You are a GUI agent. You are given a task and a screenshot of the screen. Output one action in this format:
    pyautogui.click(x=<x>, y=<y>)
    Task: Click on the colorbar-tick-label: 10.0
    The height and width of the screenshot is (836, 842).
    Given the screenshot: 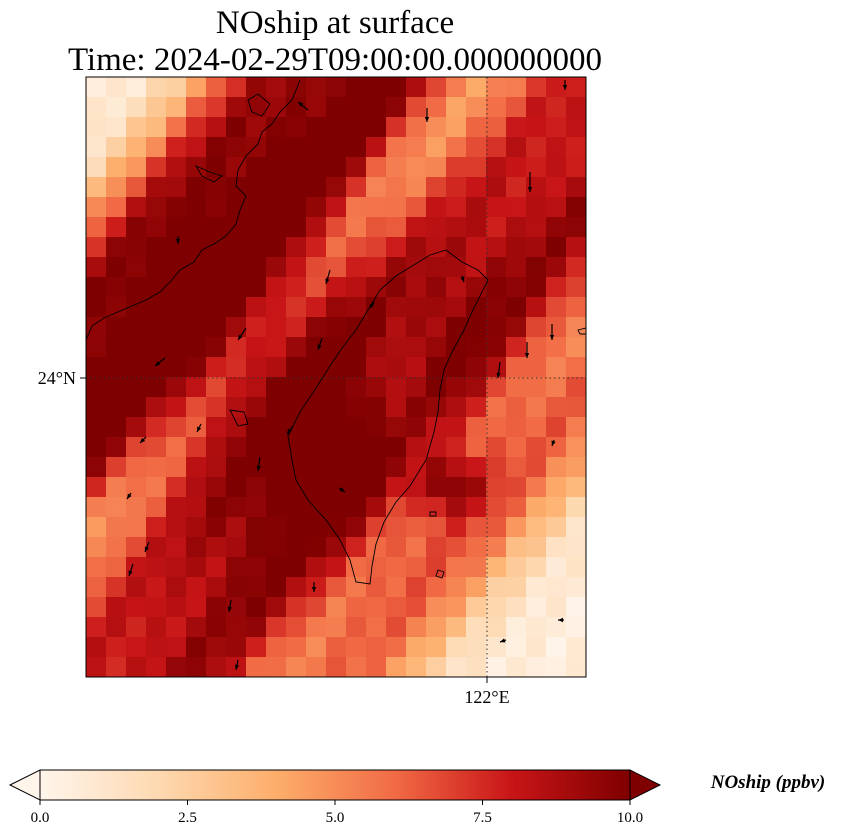 What is the action you would take?
    pyautogui.click(x=630, y=818)
    